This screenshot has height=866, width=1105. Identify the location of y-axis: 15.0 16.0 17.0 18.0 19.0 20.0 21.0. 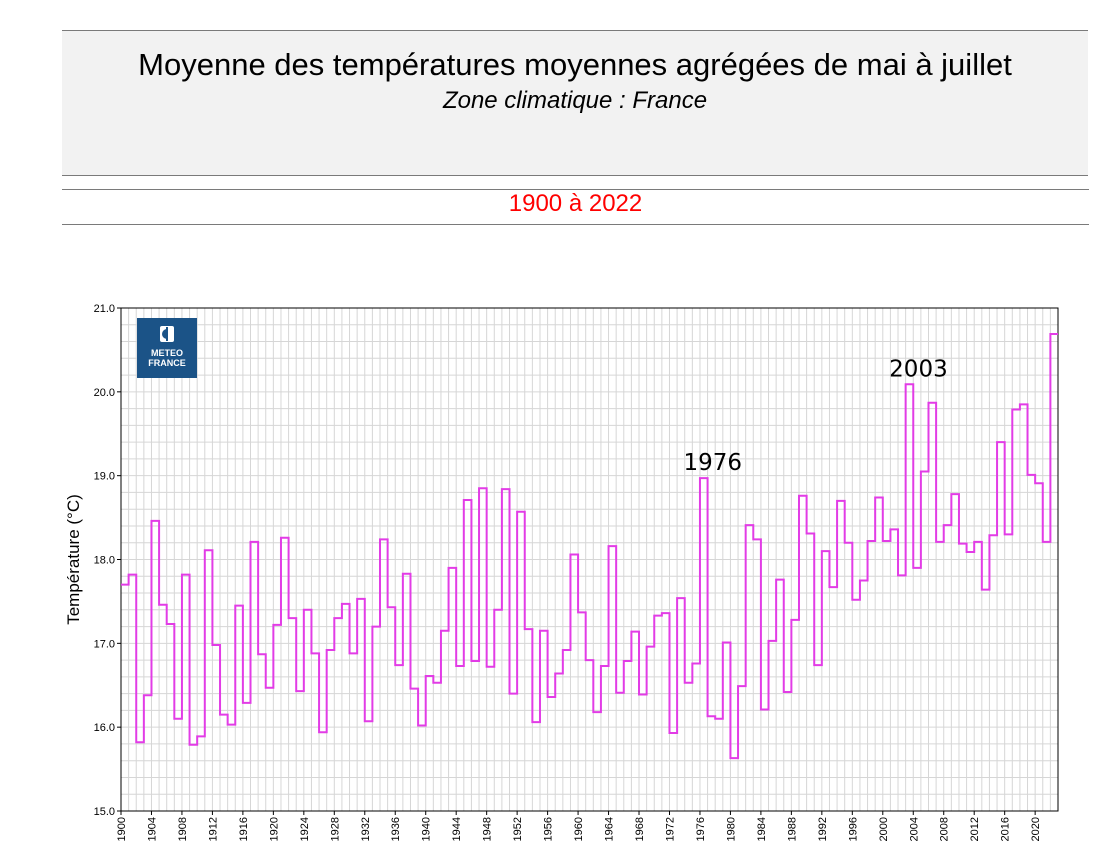
(107, 560).